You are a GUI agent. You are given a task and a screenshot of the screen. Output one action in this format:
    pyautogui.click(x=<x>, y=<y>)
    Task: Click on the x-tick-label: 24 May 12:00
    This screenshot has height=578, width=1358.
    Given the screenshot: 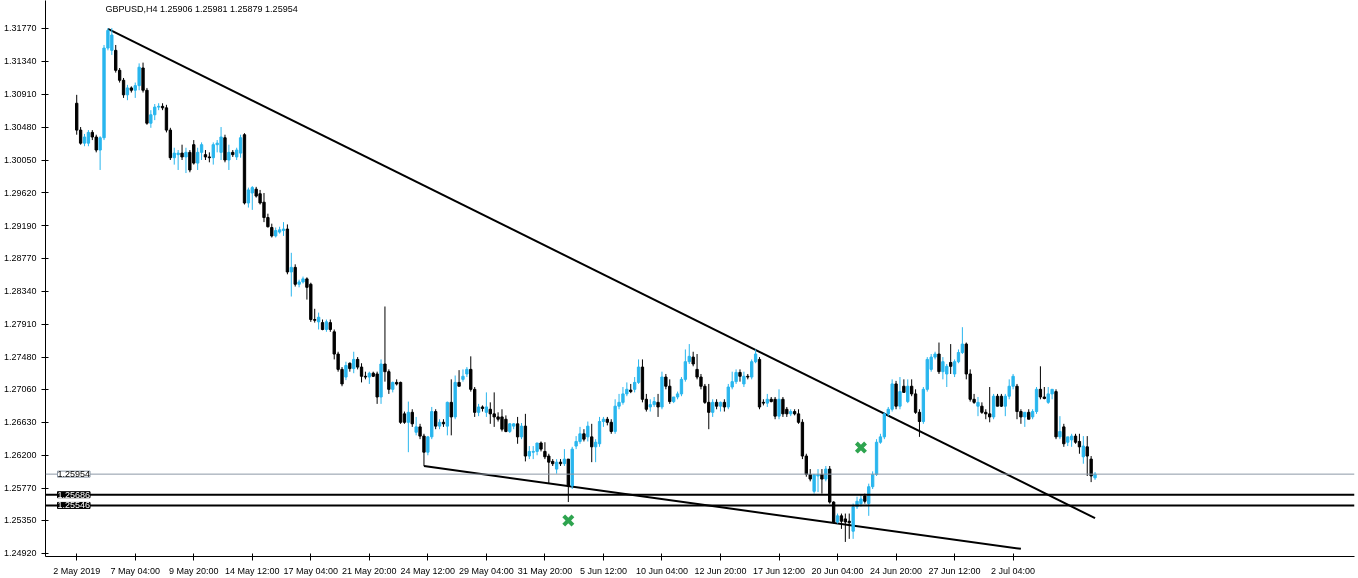 What is the action you would take?
    pyautogui.click(x=428, y=570)
    